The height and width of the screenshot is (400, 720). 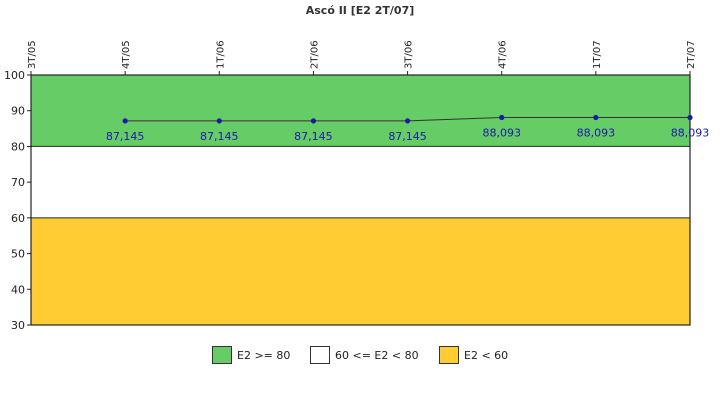 I want to click on chart-title: Ascó II [E2 2T/07], so click(x=360, y=10).